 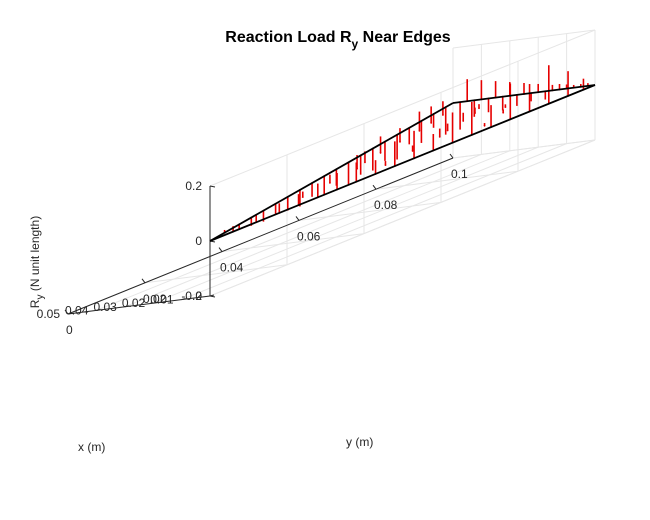 I want to click on y-tick-label: 0.06, so click(x=309, y=236).